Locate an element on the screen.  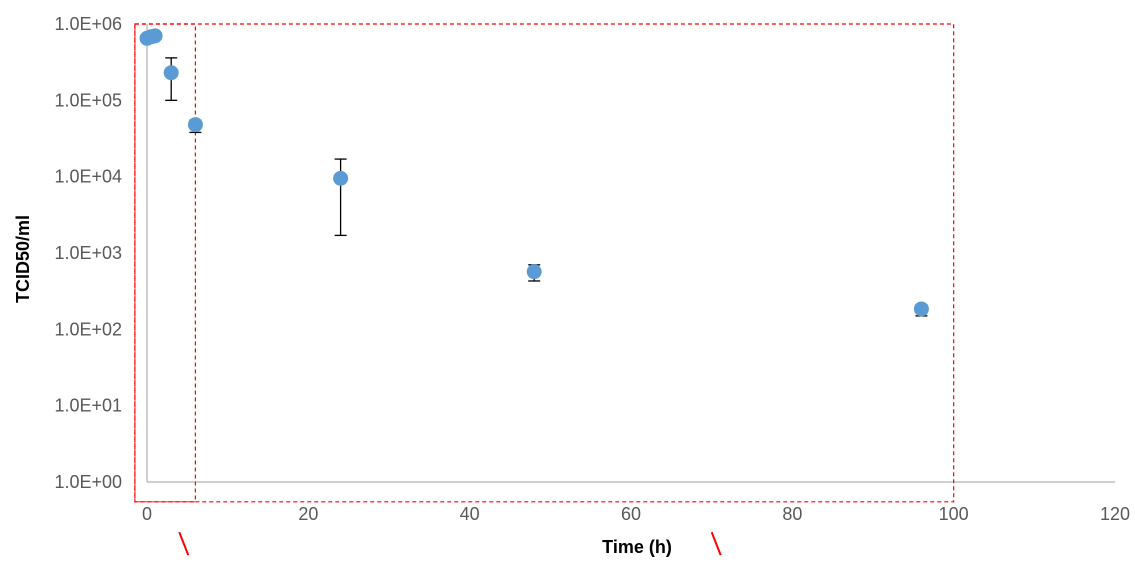
y-tick-label: 1.0E+00 is located at coordinates (88, 482).